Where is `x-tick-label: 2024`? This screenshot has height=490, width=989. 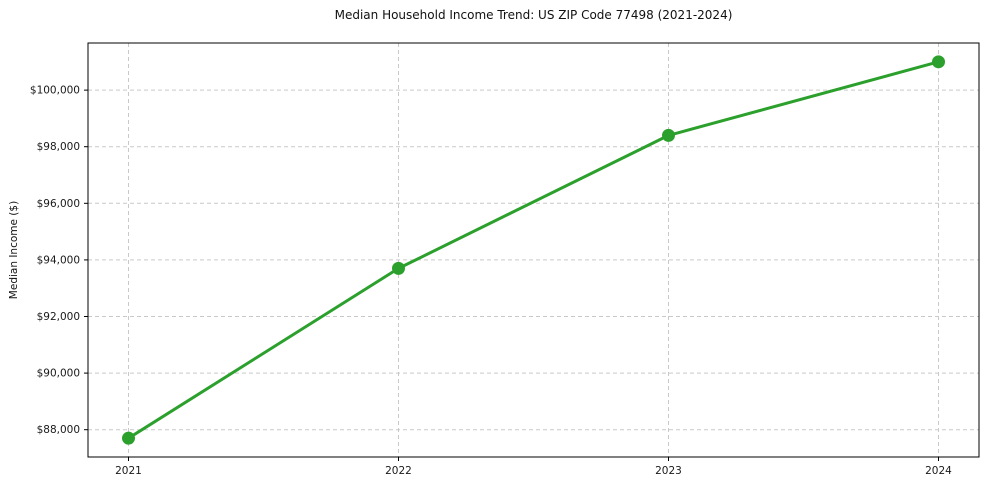 x-tick-label: 2024 is located at coordinates (938, 471).